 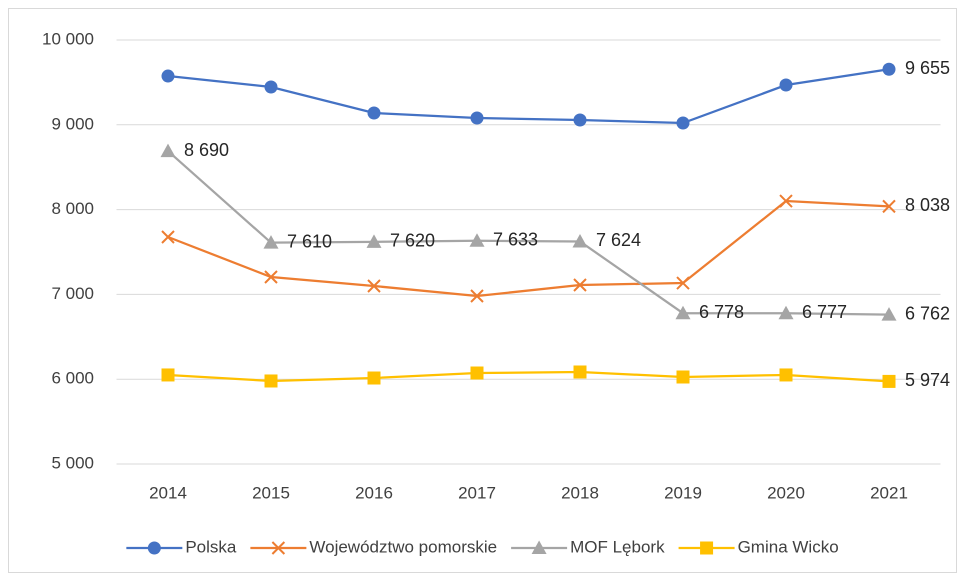 I want to click on data-label: 9 655, so click(x=927, y=68).